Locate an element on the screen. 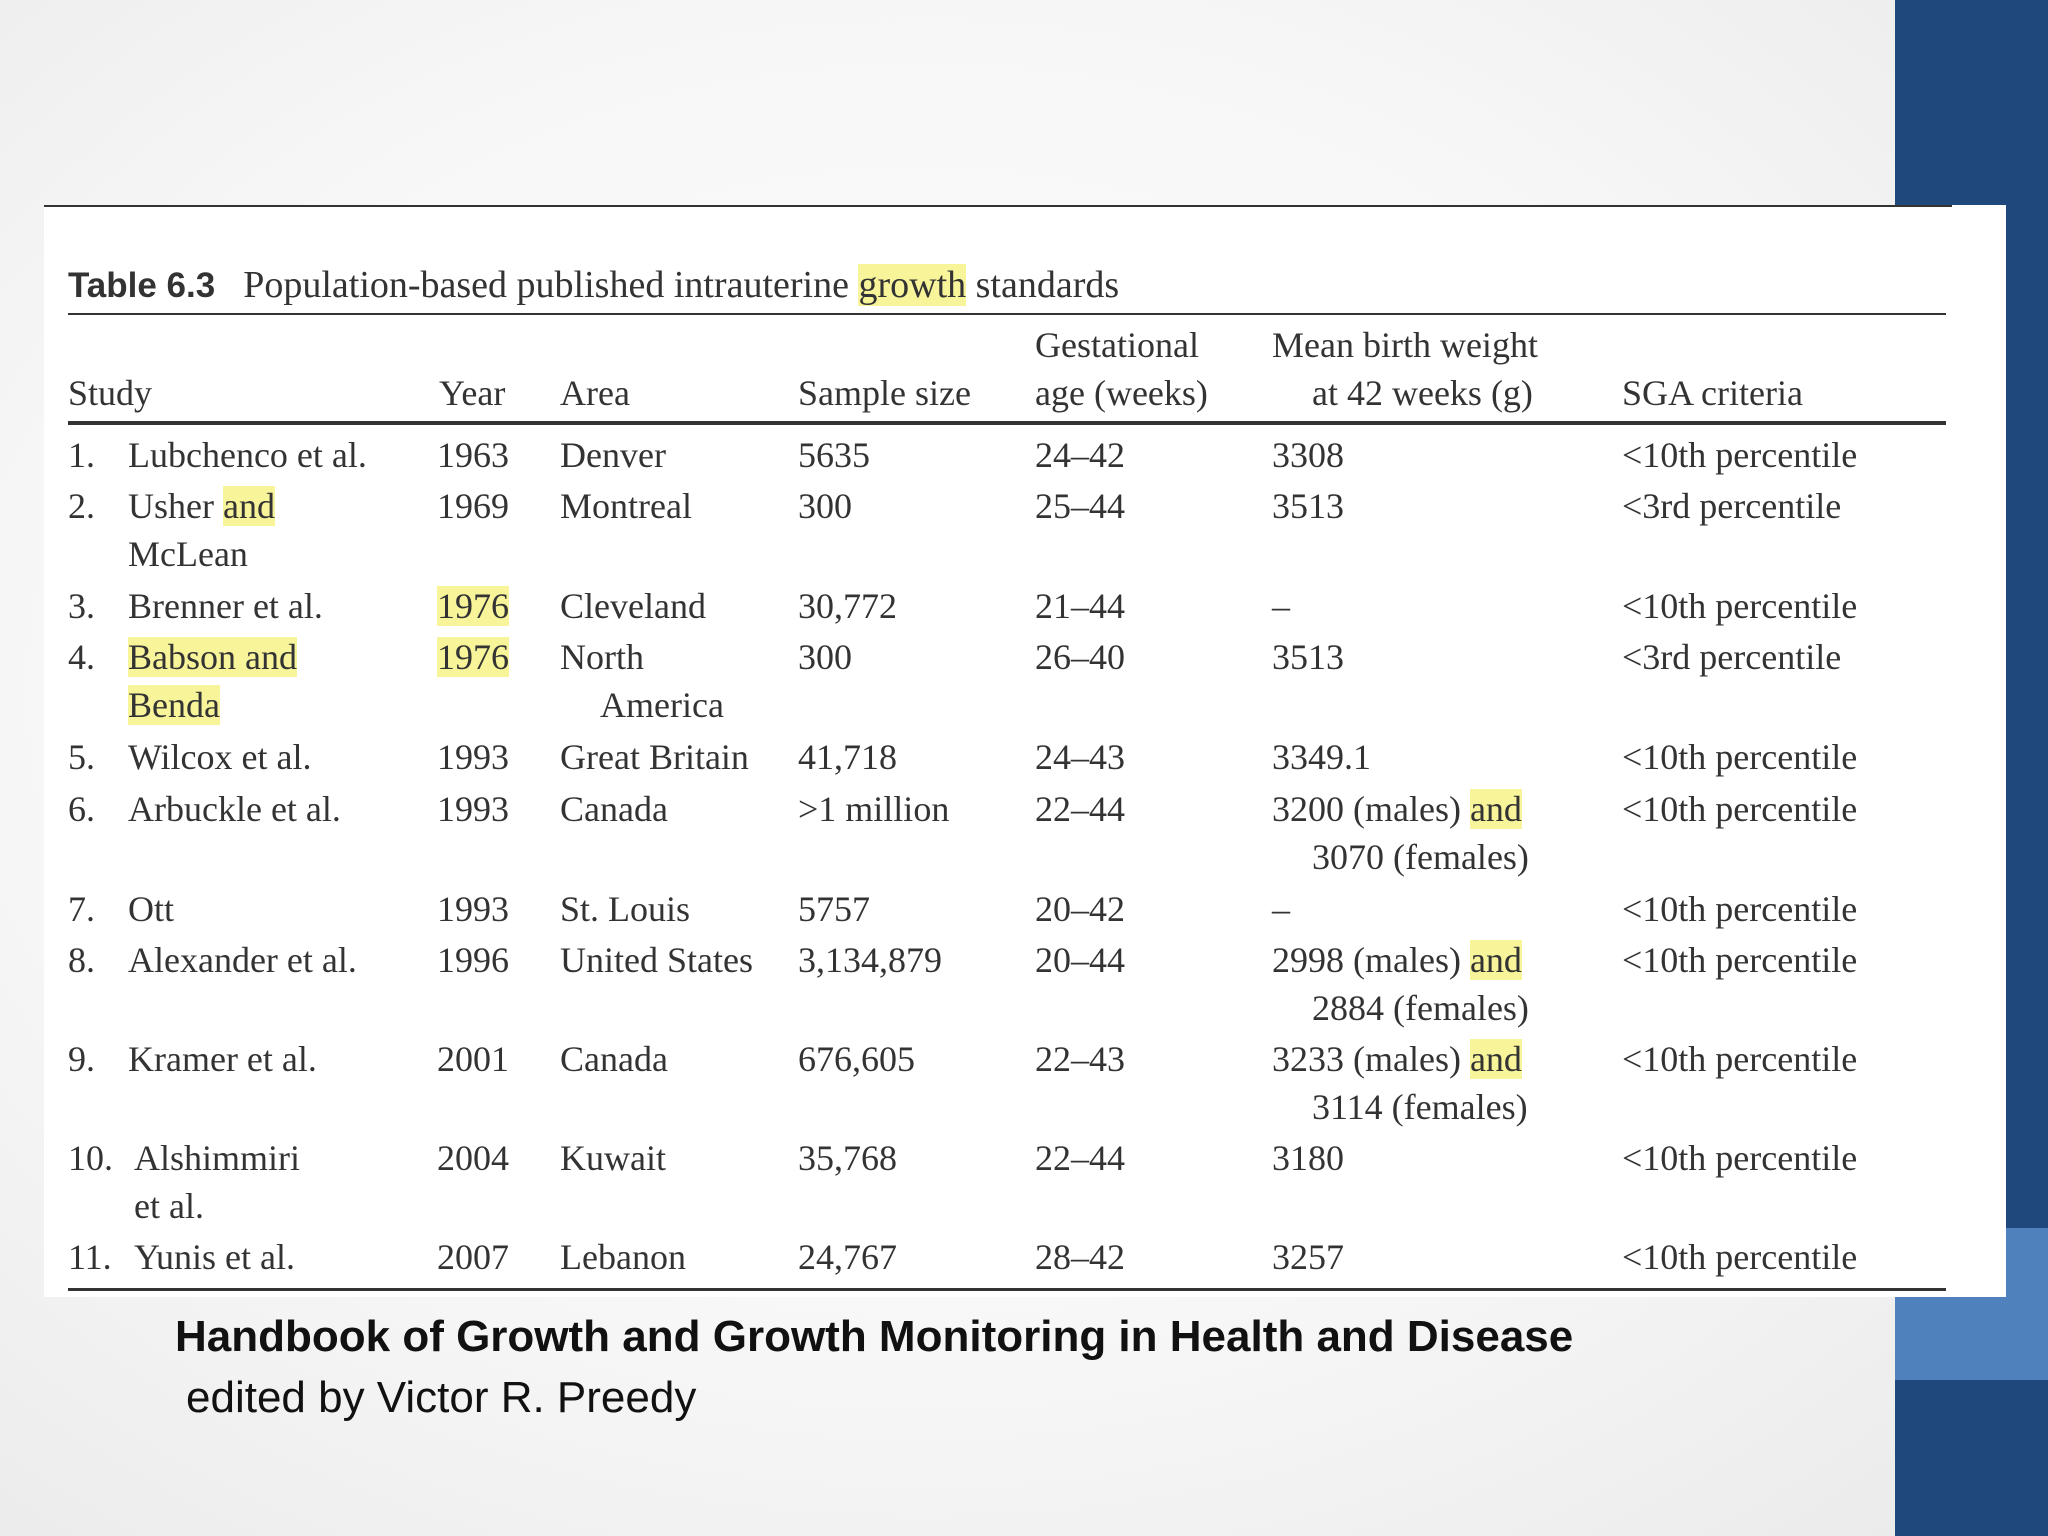 The image size is (2048, 1536). row-sample: 24,767 is located at coordinates (847, 1257).